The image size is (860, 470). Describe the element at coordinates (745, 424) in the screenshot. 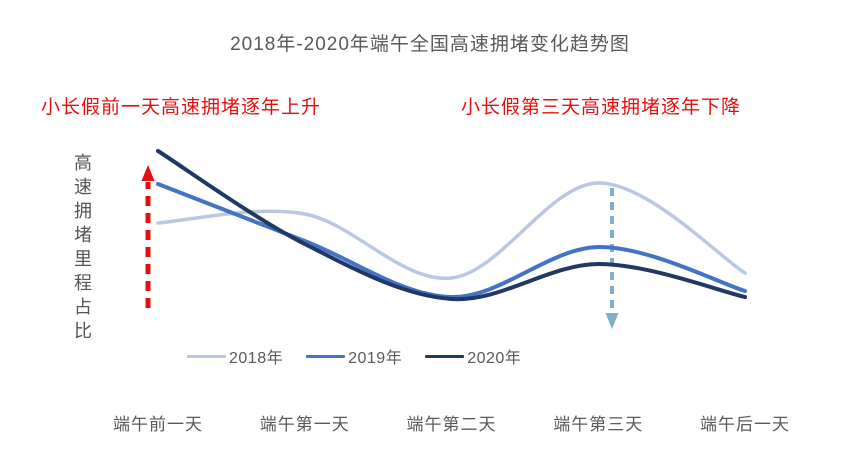

I see `x-label-day5: 端午后一天` at that location.